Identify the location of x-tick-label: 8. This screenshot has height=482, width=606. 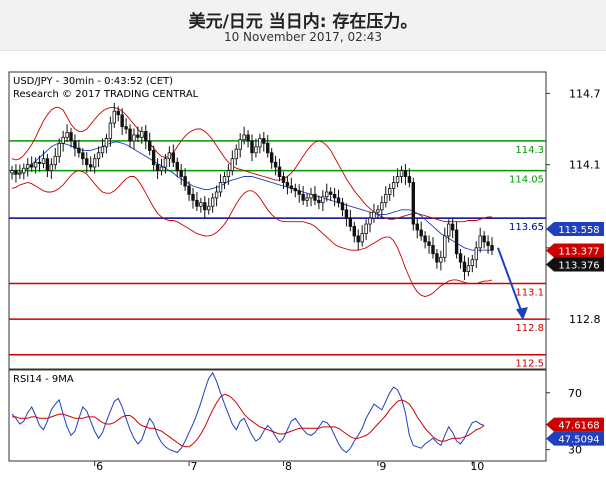
(288, 466).